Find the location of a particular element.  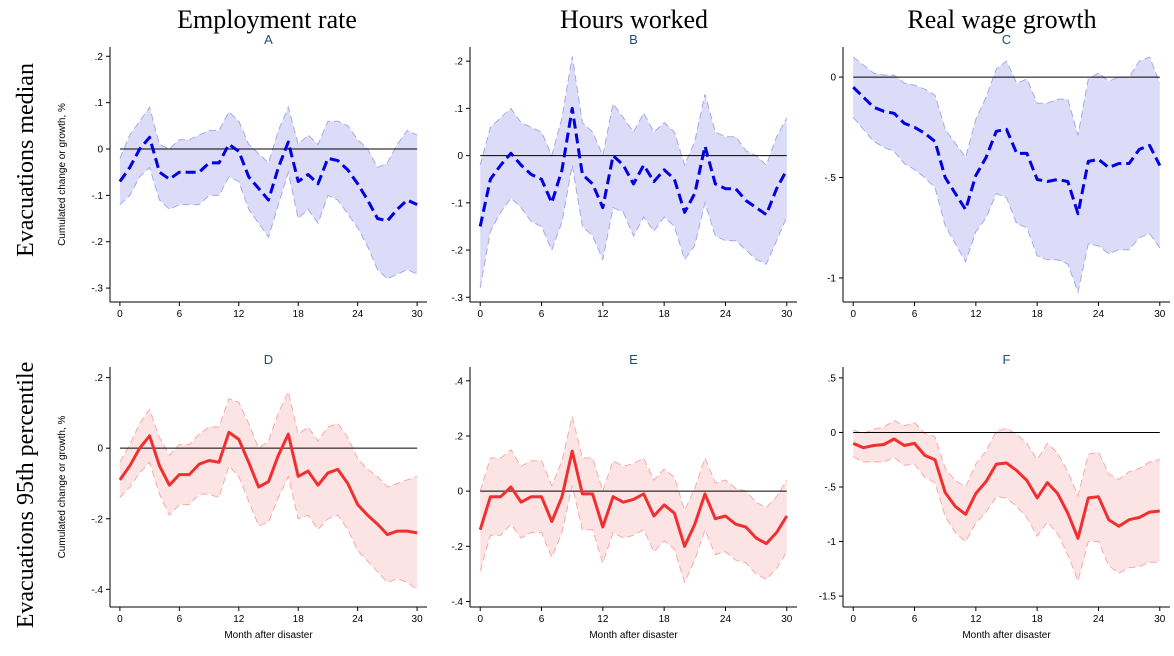

panel-title: B is located at coordinates (633, 39).